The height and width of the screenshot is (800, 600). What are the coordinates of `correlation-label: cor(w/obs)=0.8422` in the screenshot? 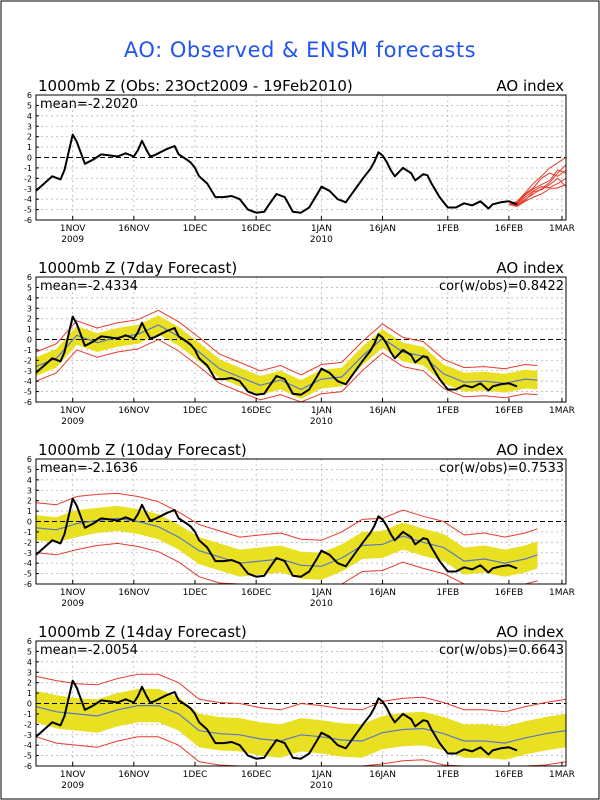 It's located at (501, 286).